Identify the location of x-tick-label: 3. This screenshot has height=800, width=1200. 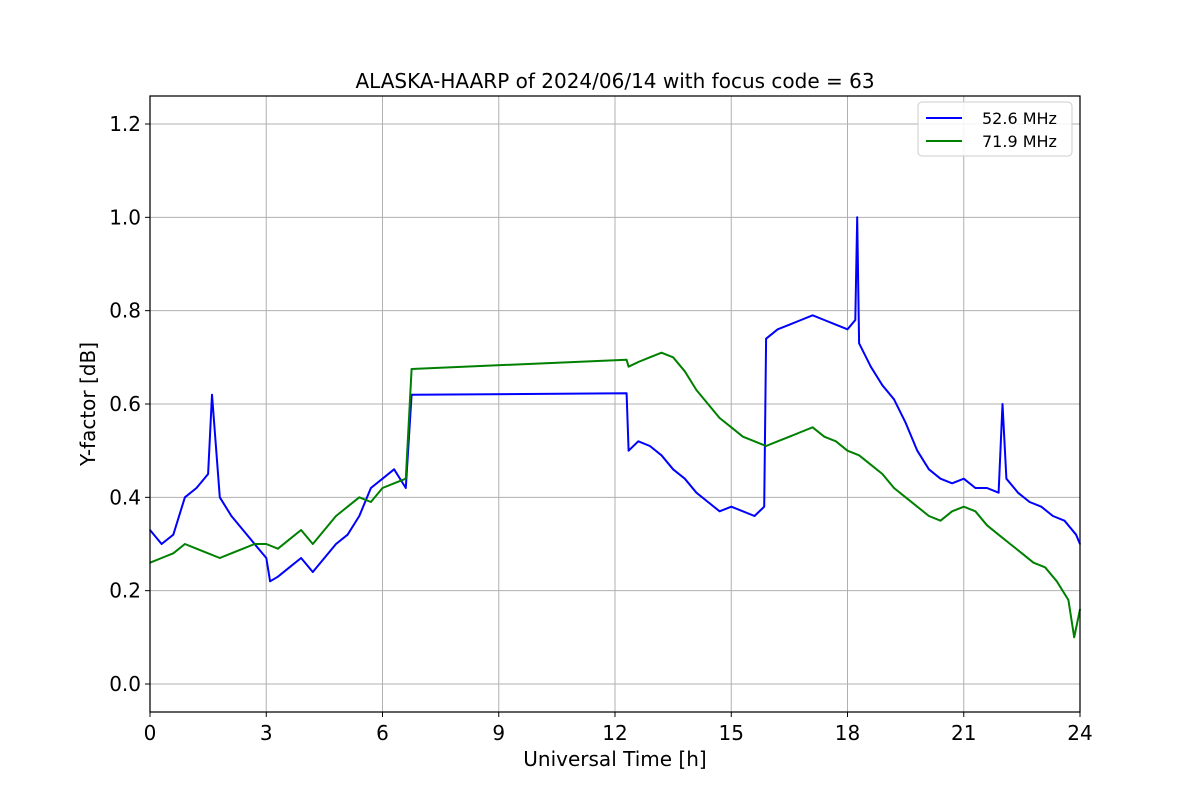
(266, 733).